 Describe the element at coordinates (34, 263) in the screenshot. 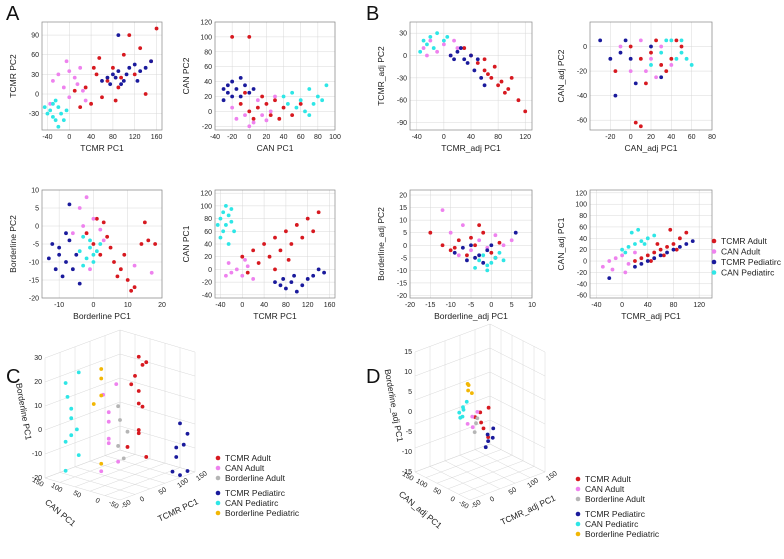

I see `y-tick-label: -10` at that location.